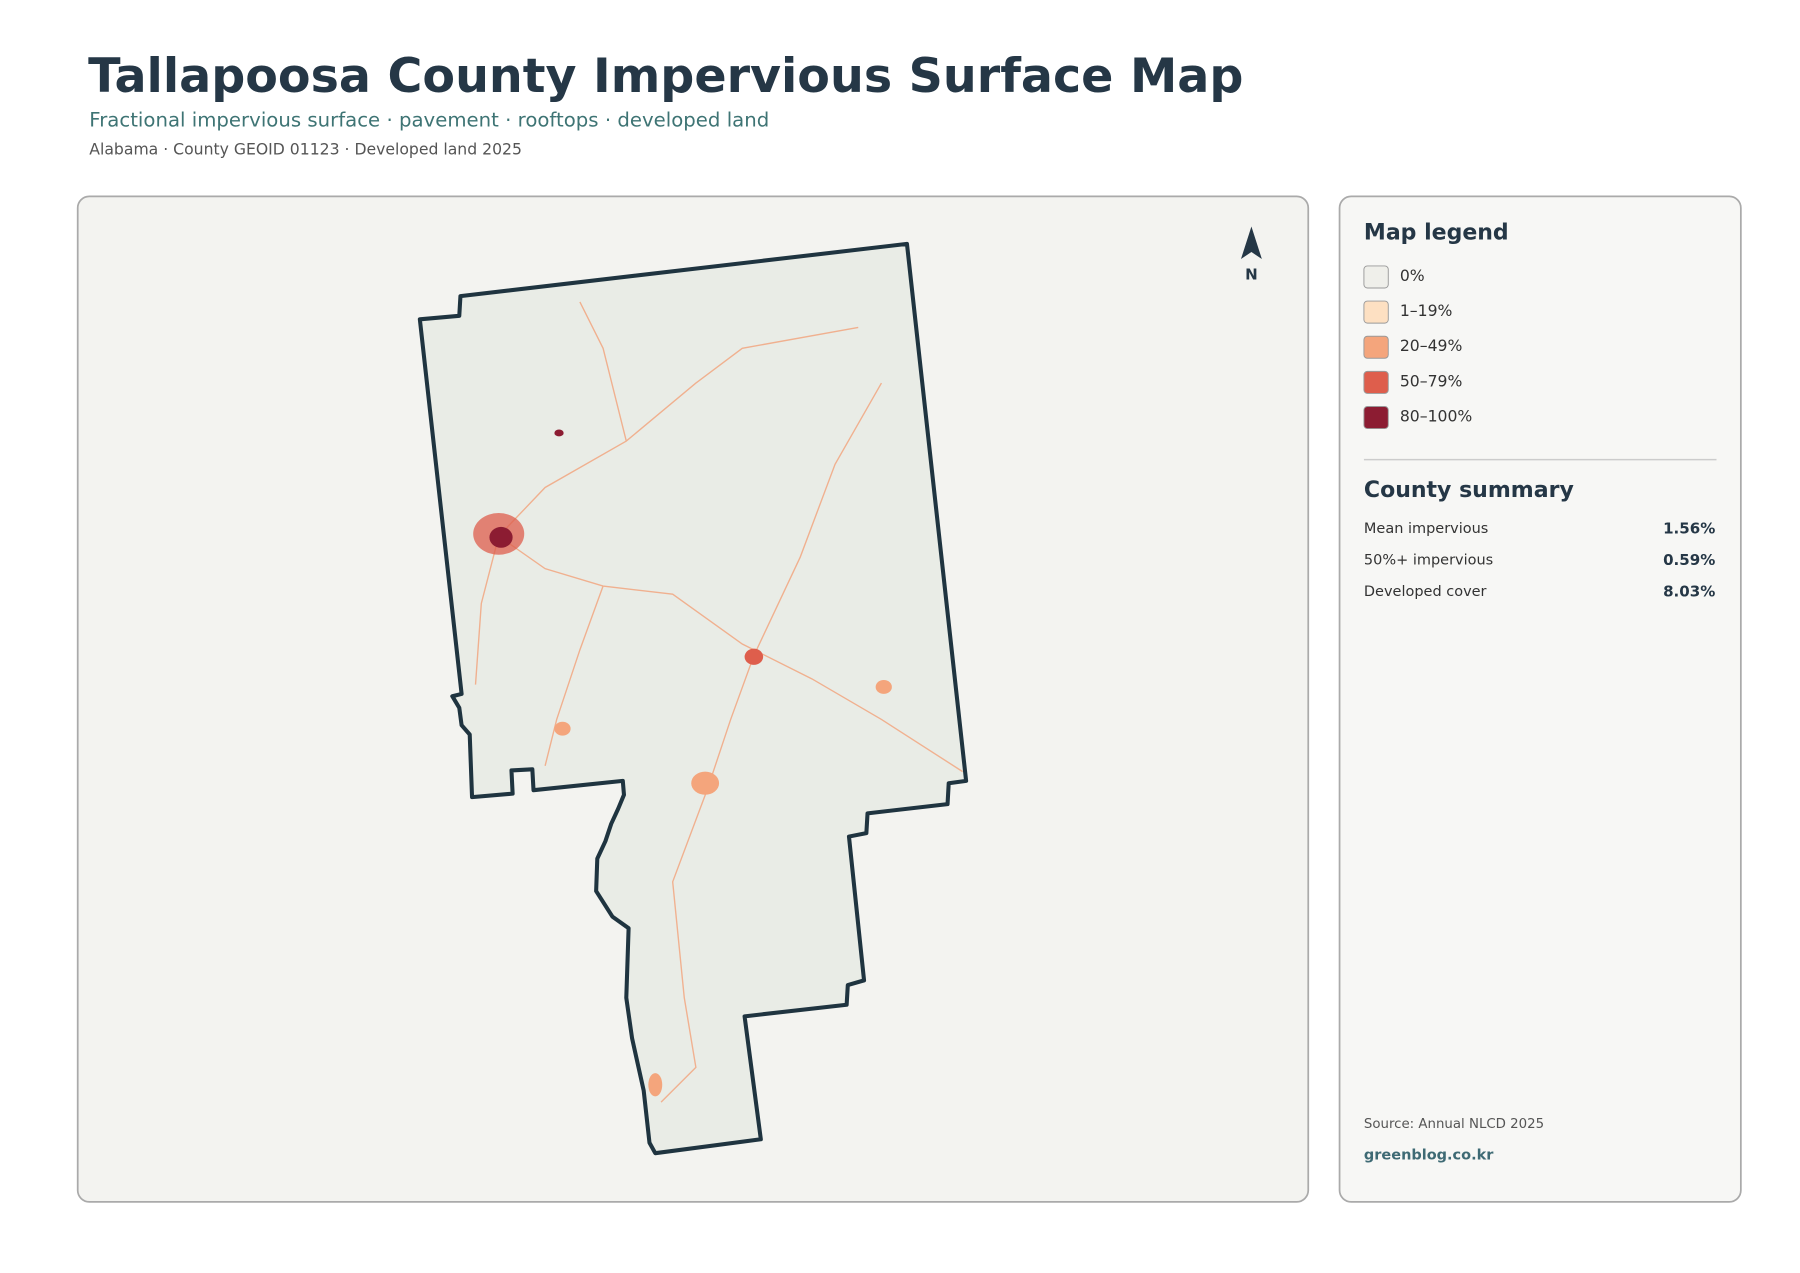 This screenshot has height=1273, width=1800. Describe the element at coordinates (1251, 242) in the screenshot. I see `north-arrow` at that location.